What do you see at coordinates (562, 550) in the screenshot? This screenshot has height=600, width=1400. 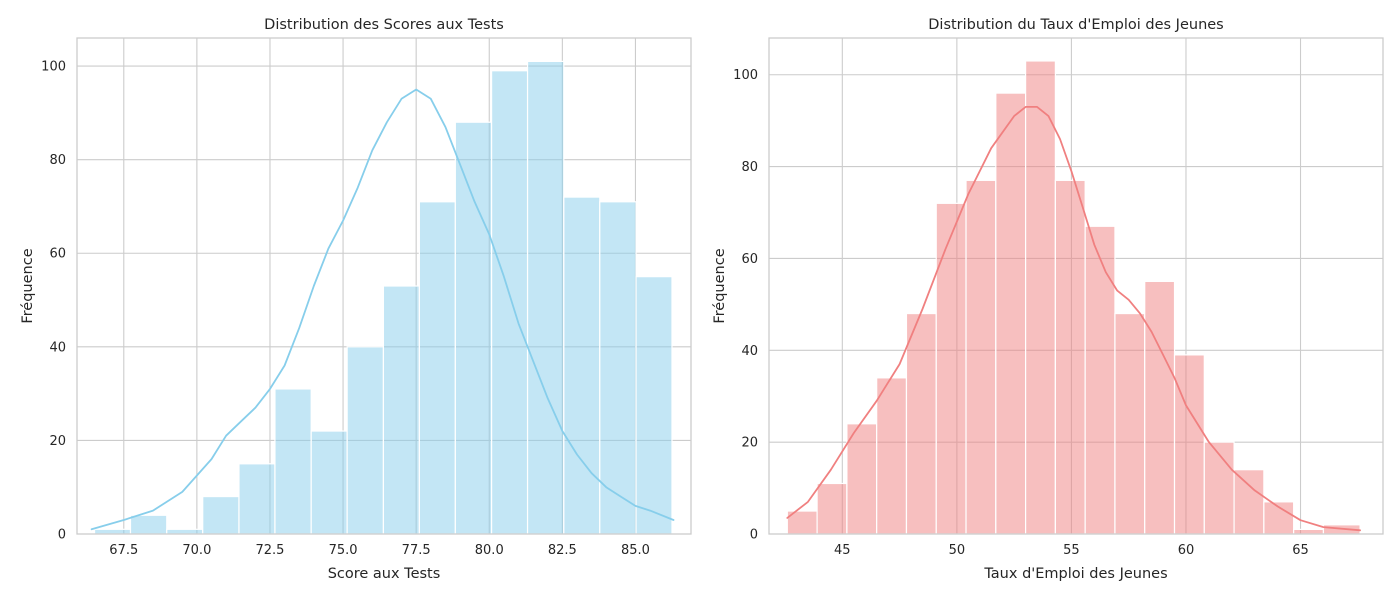 I see `x-tick-label: 82.5` at bounding box center [562, 550].